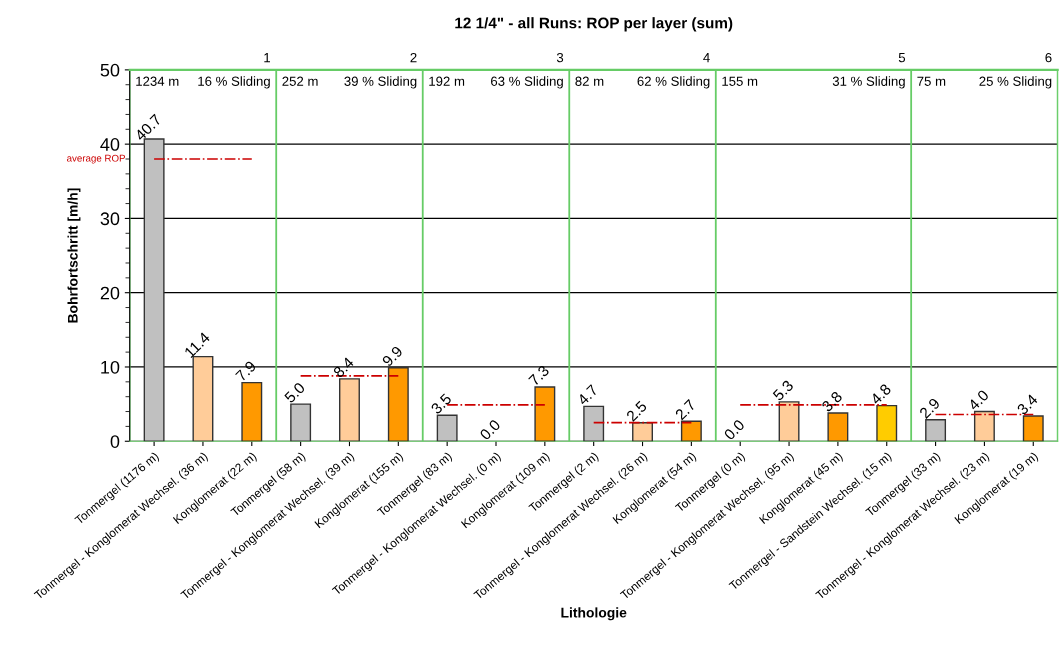 This screenshot has height=647, width=1063. What do you see at coordinates (880, 394) in the screenshot?
I see `data-label: 4.8` at bounding box center [880, 394].